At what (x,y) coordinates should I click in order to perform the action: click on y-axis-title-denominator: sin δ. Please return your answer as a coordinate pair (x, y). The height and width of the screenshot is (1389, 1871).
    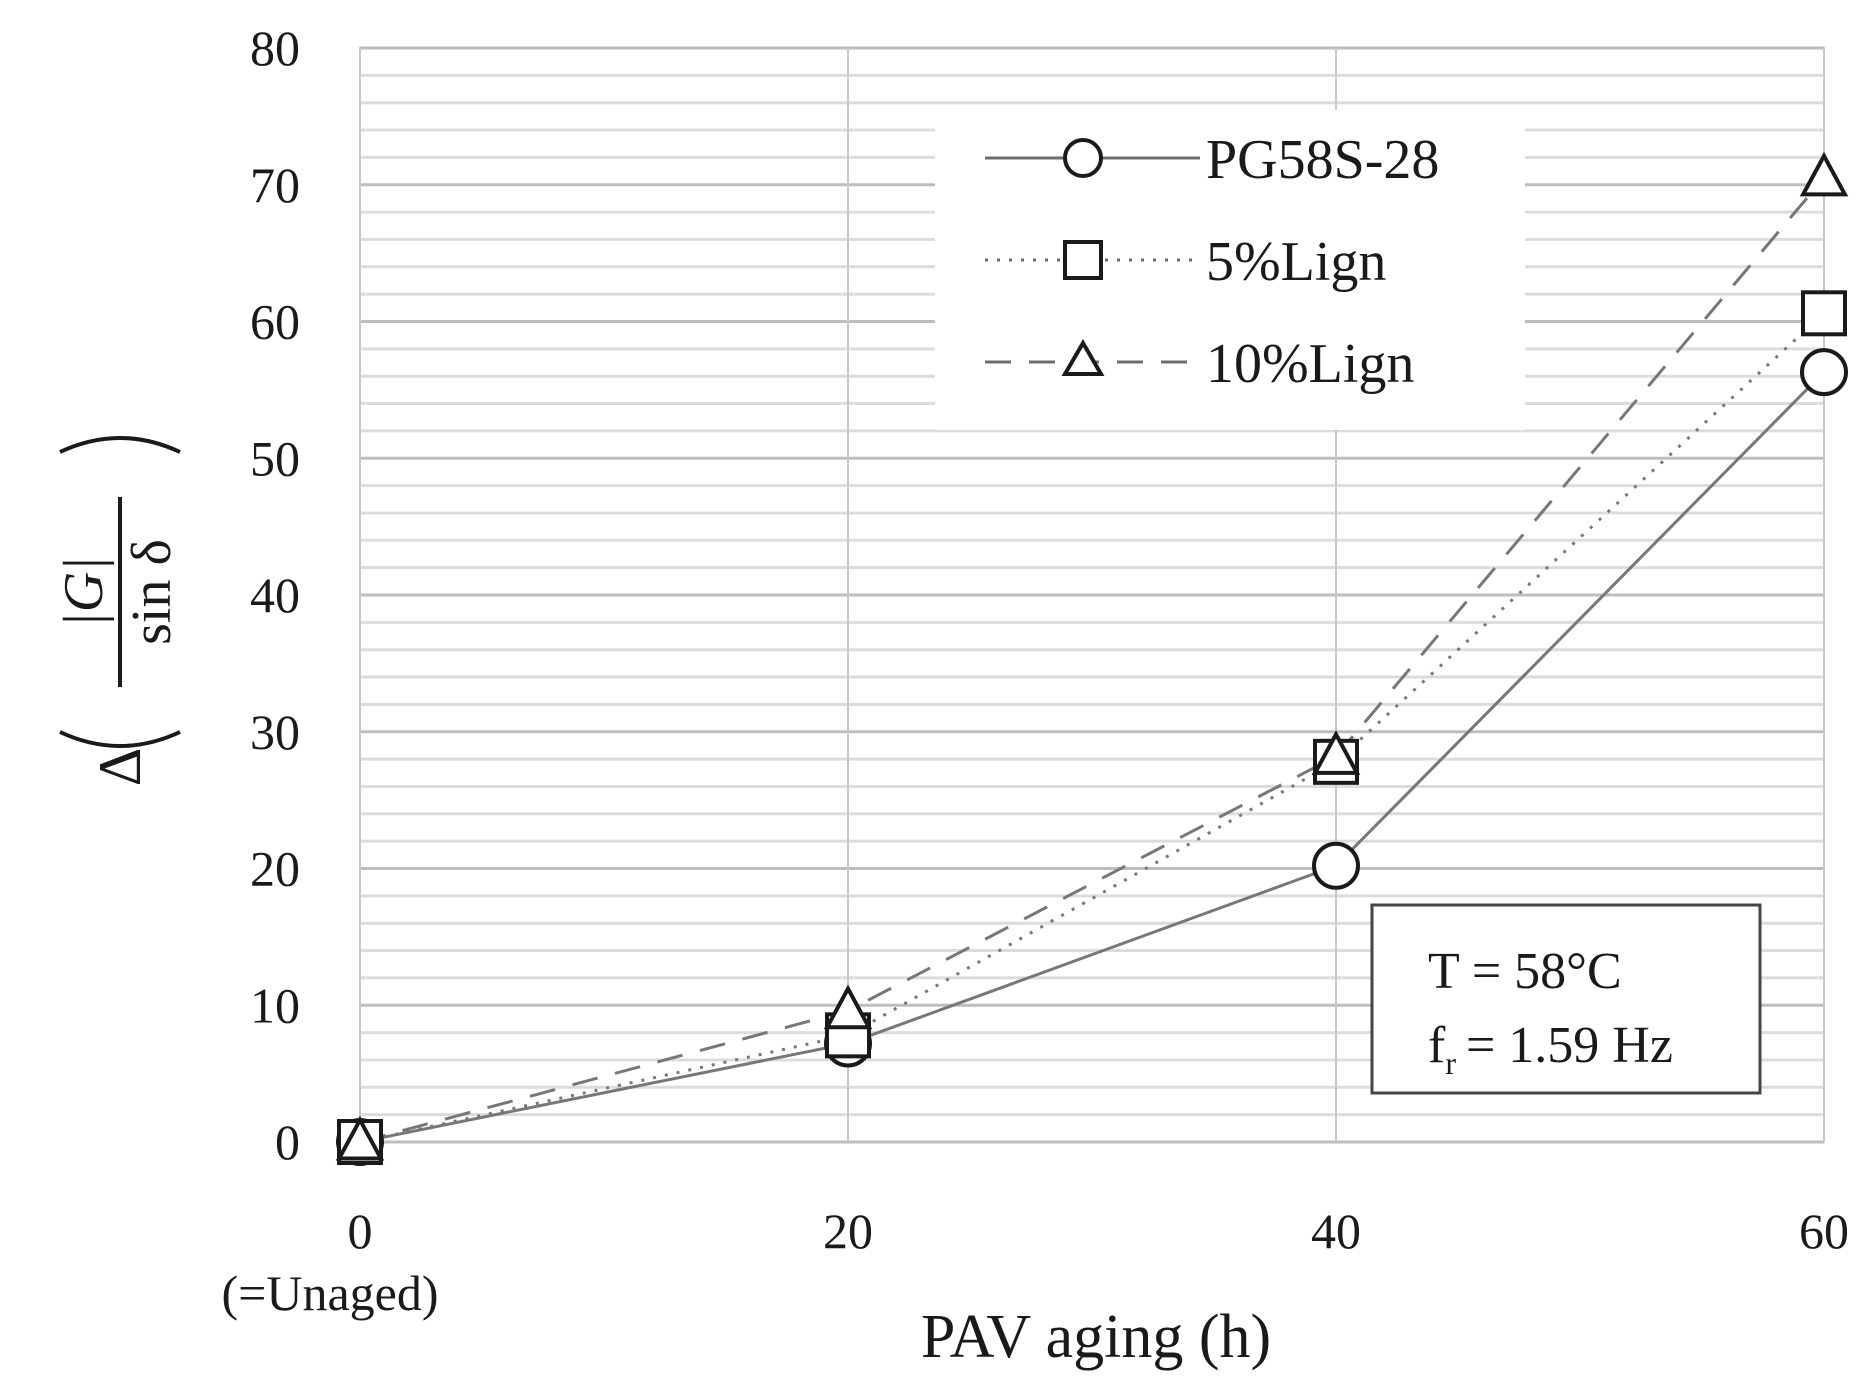
    Looking at the image, I should click on (152, 592).